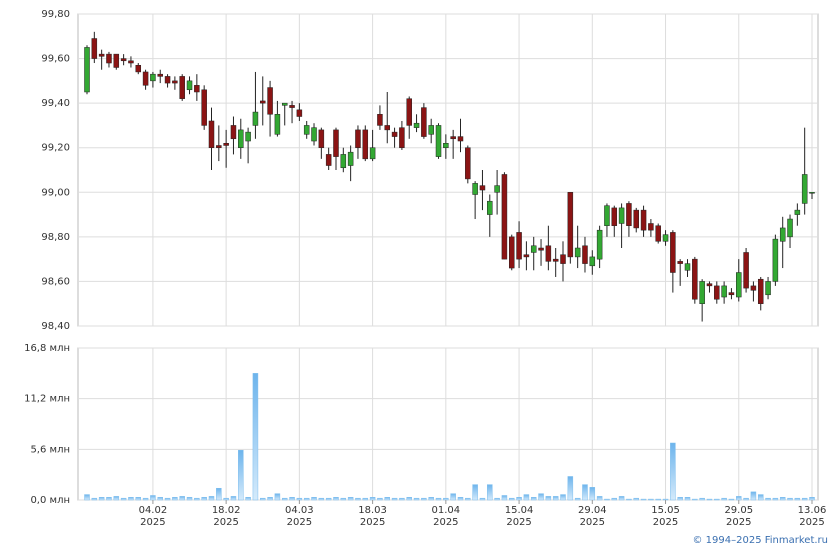  What do you see at coordinates (153, 516) in the screenshot?
I see `x-tick-label: 04.02 2025` at bounding box center [153, 516].